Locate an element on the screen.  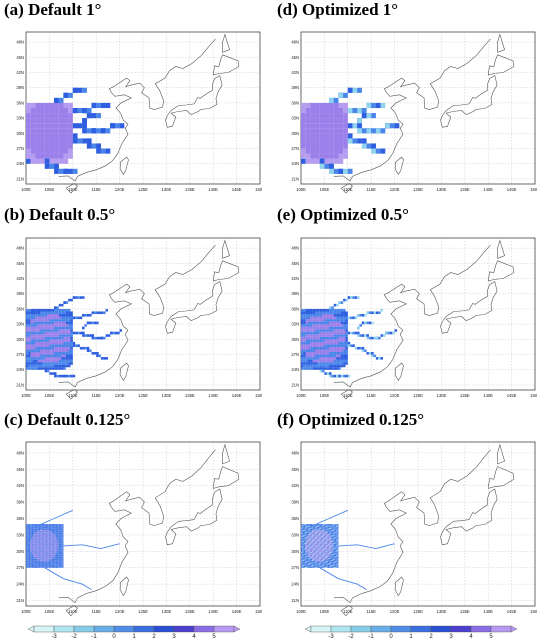
lat-tick-label: 30N is located at coordinates (20, 133).